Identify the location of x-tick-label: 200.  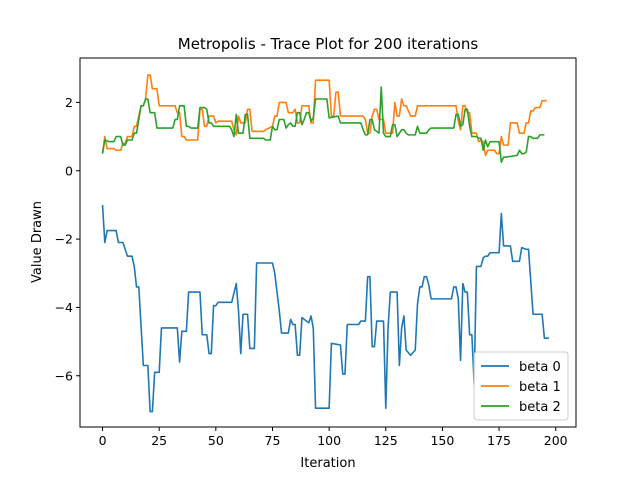
(556, 440).